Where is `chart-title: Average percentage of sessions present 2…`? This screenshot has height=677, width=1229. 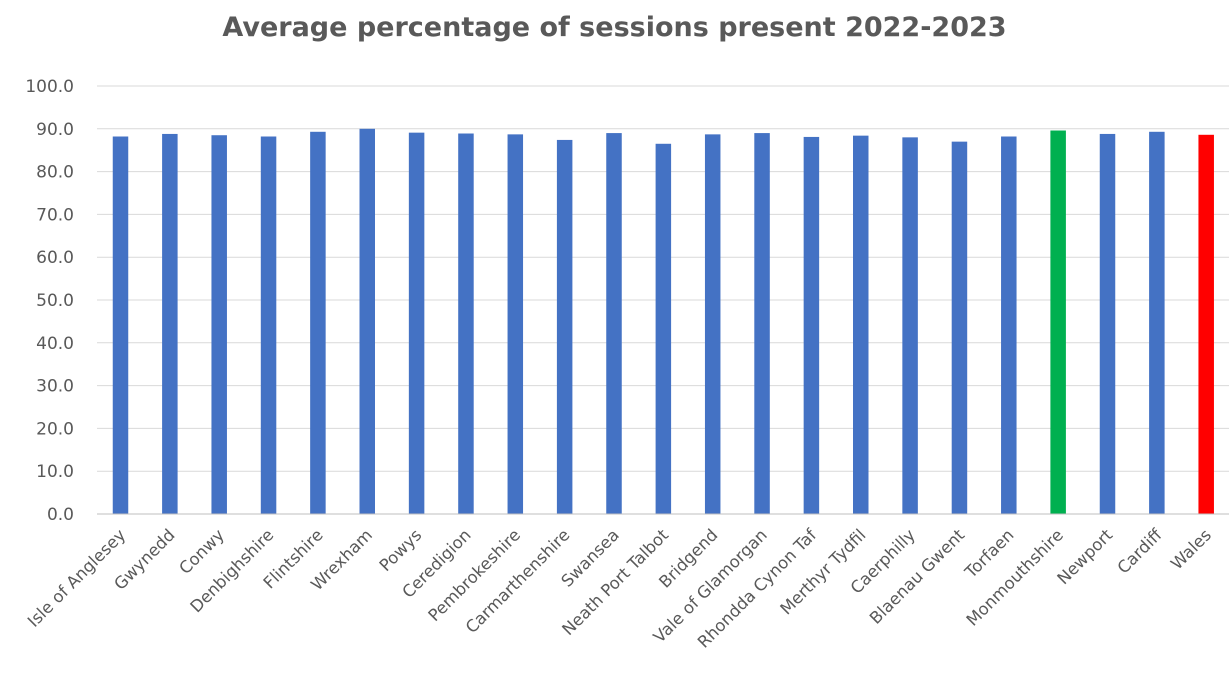
chart-title: Average percentage of sessions present 2… is located at coordinates (614, 27).